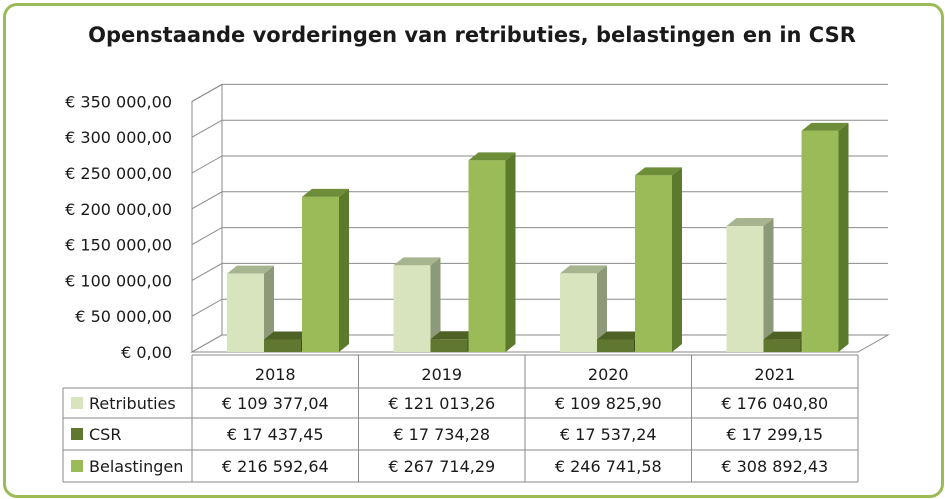  What do you see at coordinates (132, 403) in the screenshot?
I see `series-label: Retributies` at bounding box center [132, 403].